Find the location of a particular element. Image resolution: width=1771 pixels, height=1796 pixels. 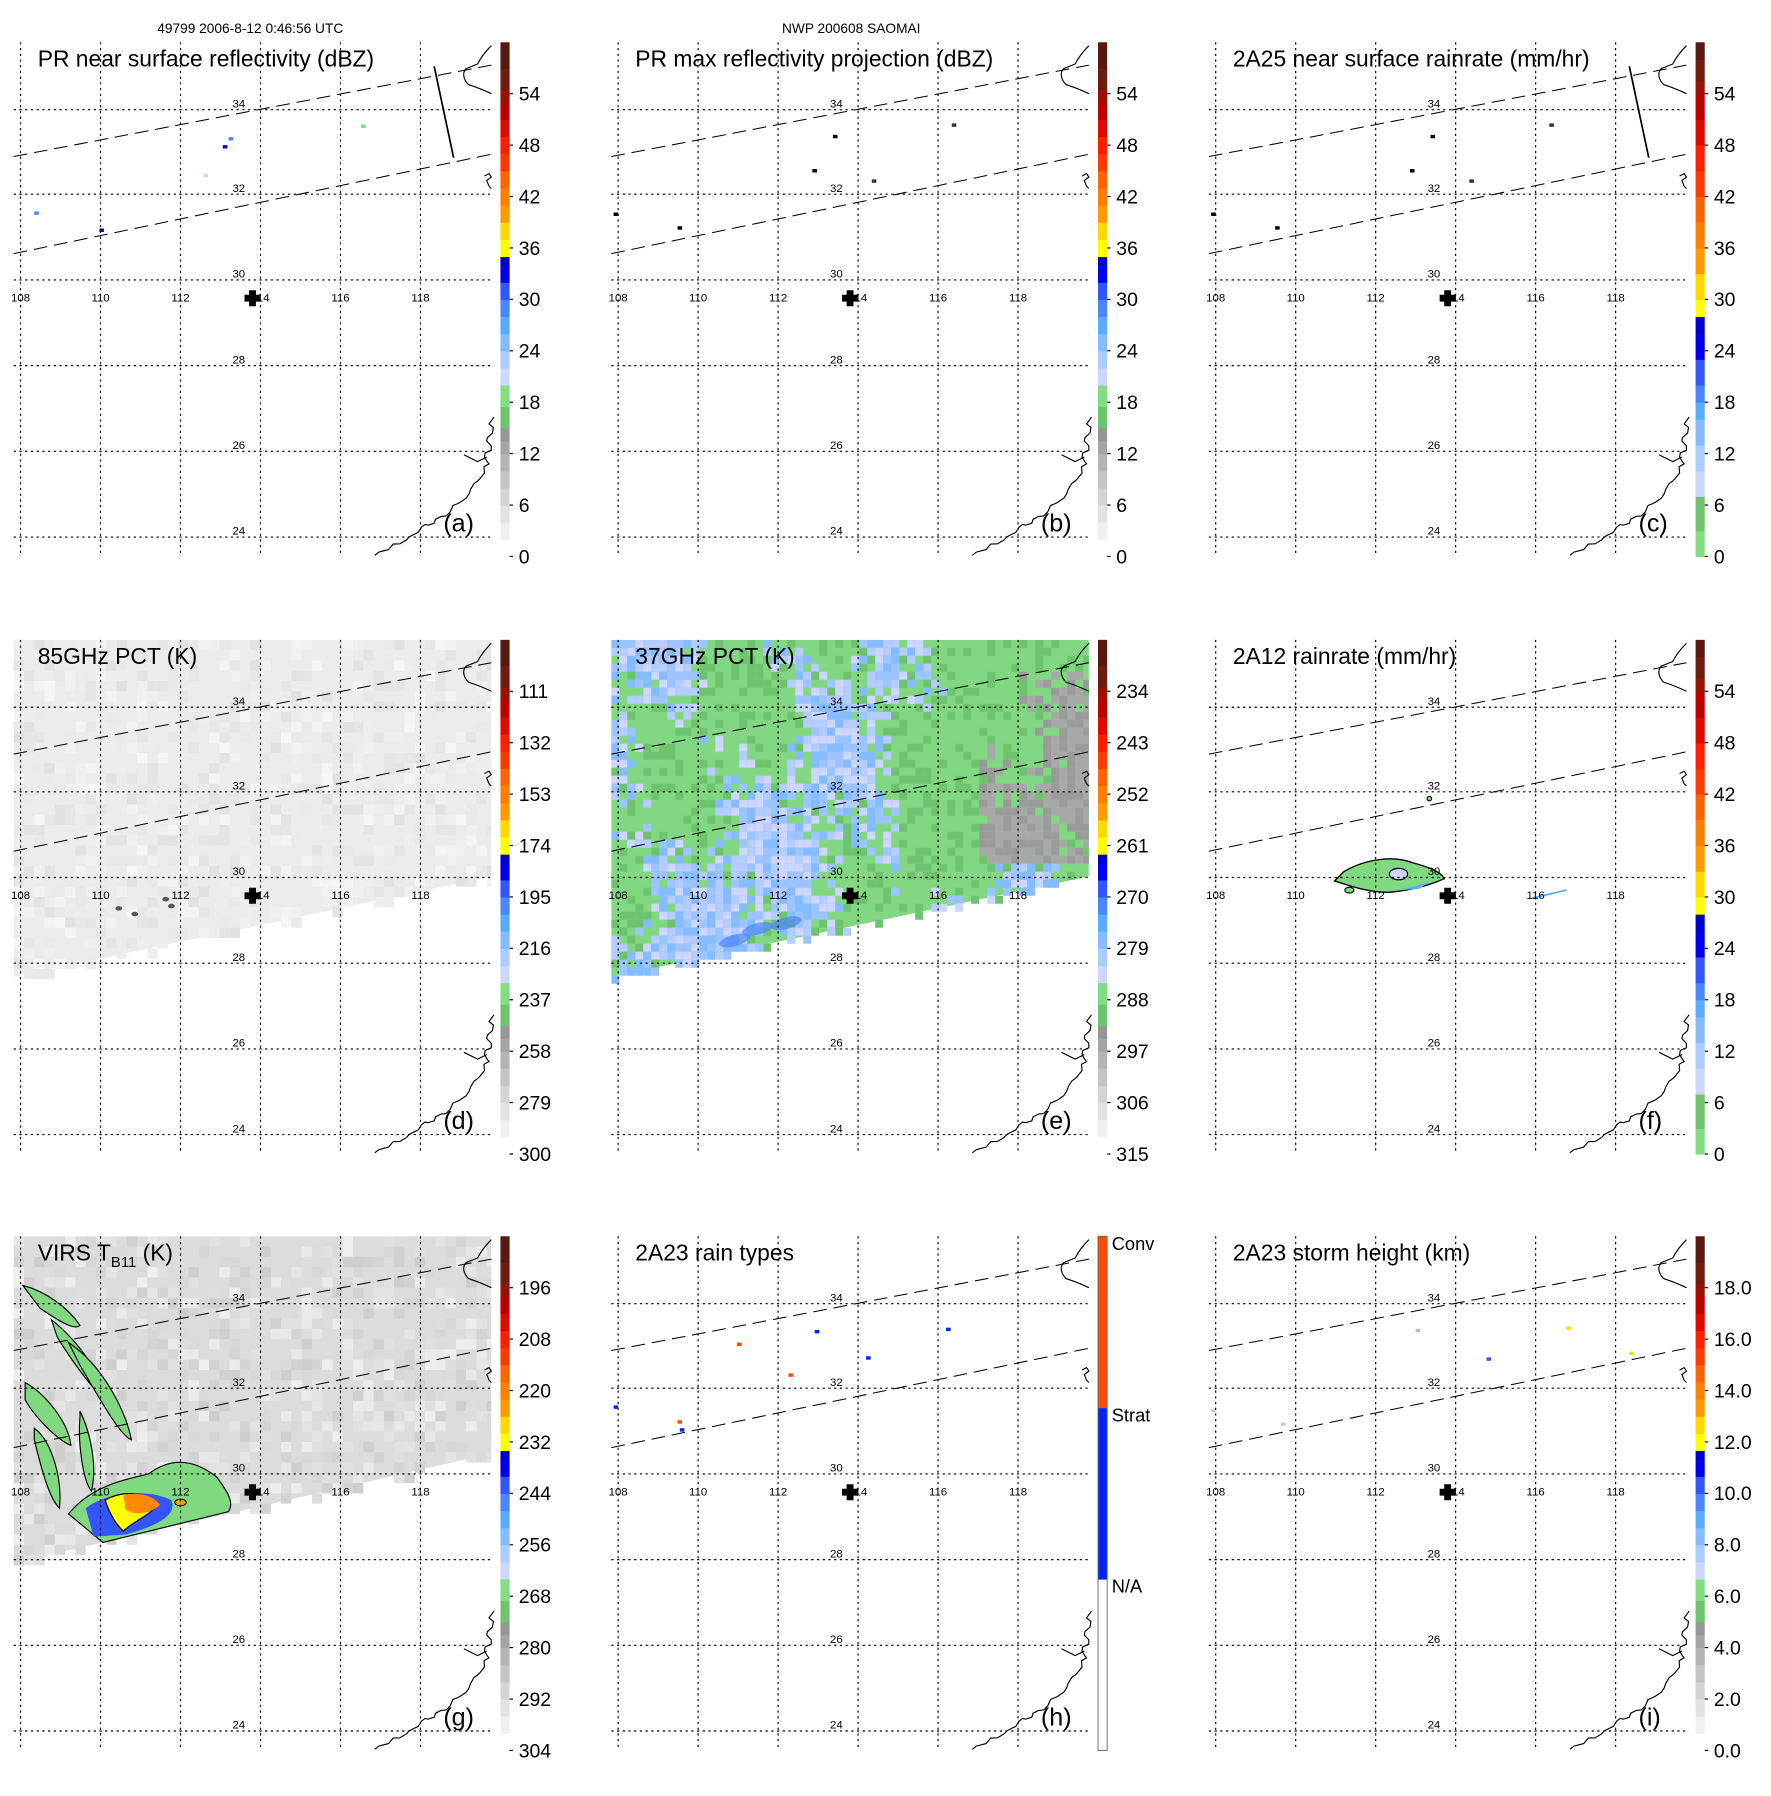

colorbar-label: 153 is located at coordinates (535, 794).